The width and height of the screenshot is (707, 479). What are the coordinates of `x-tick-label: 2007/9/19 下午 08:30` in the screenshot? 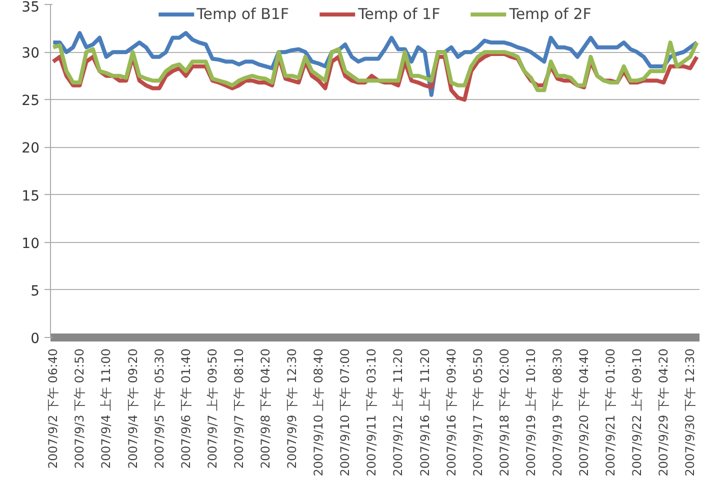 It's located at (557, 412).